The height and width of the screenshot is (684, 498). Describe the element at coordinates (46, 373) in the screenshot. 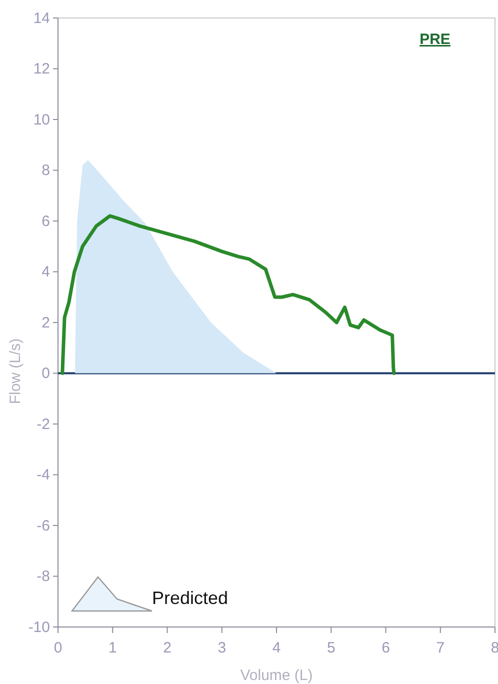

I see `y-tick-label: 0` at that location.